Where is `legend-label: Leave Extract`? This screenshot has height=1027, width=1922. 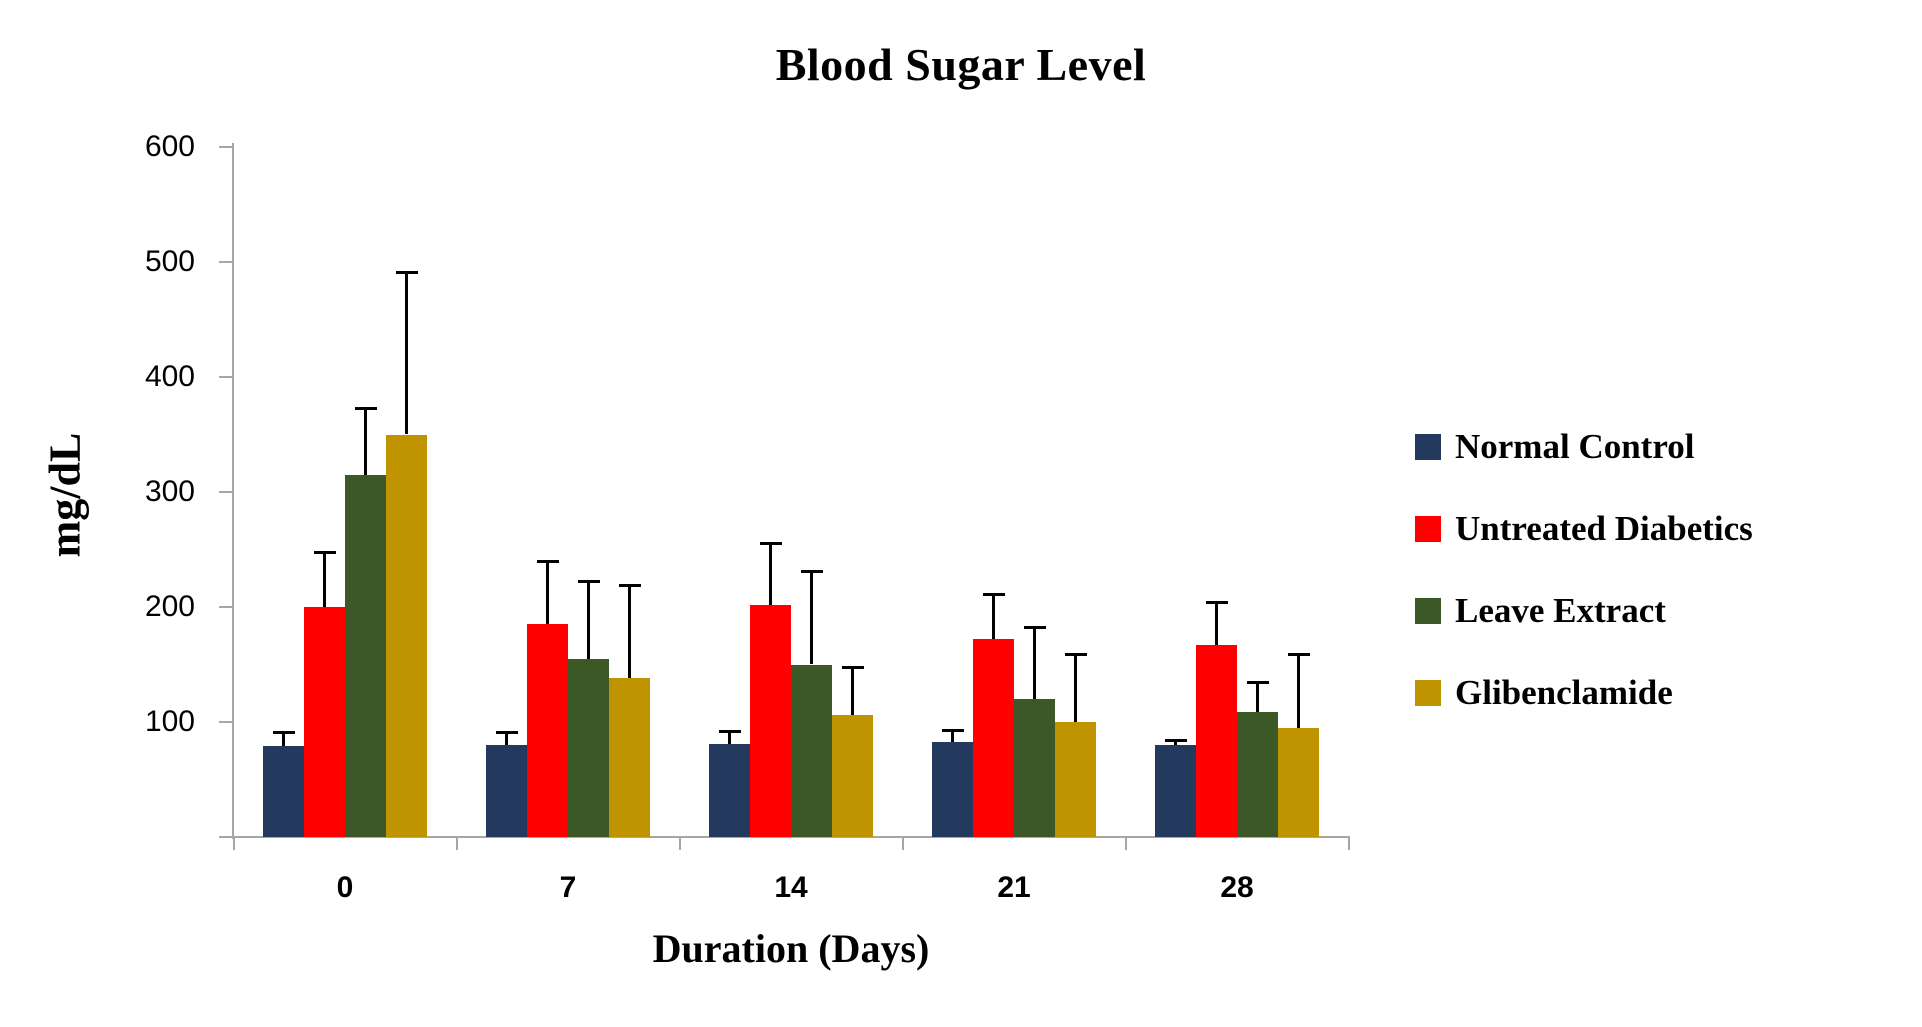 legend-label: Leave Extract is located at coordinates (1560, 610).